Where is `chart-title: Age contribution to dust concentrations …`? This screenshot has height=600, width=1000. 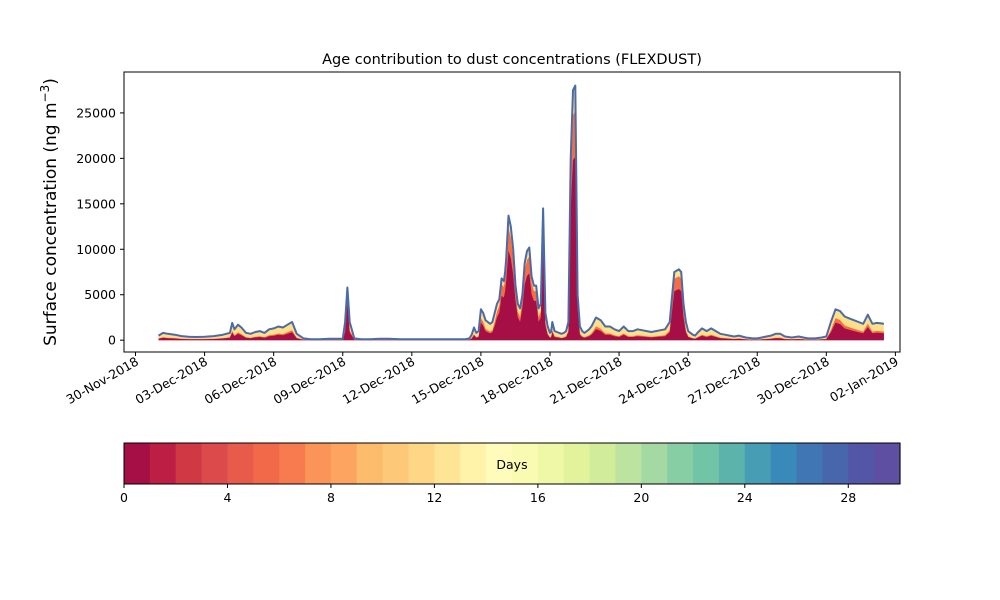
chart-title: Age contribution to dust concentrations … is located at coordinates (512, 60).